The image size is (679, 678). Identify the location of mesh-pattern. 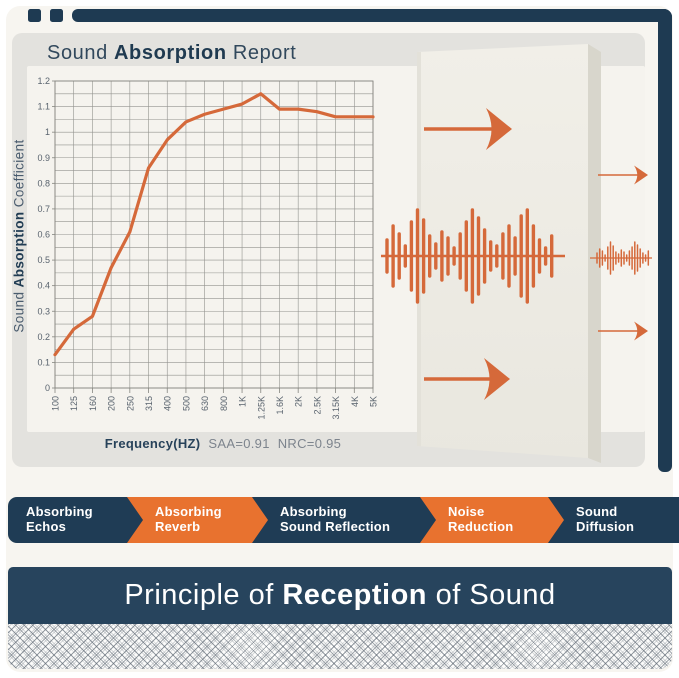
(340, 646).